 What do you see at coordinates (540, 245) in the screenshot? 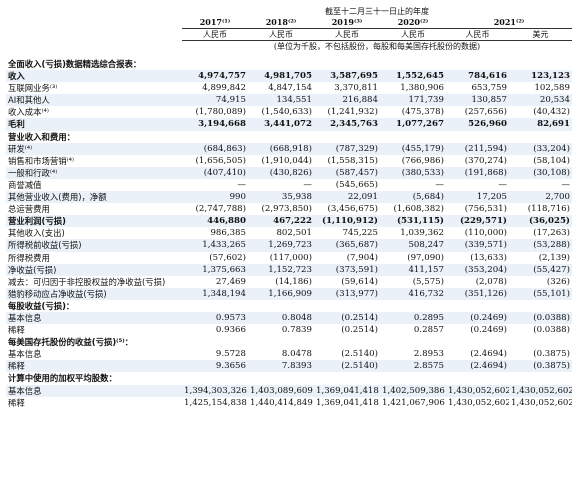
I see `cell-value: (53,288)` at bounding box center [540, 245].